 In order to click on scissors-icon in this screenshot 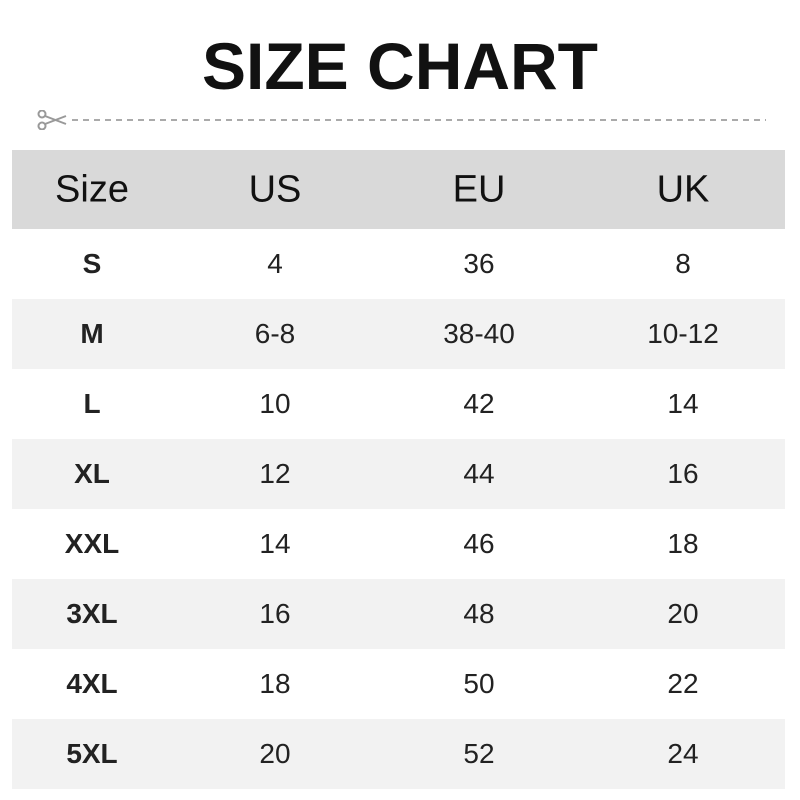, I will do `click(52, 120)`.